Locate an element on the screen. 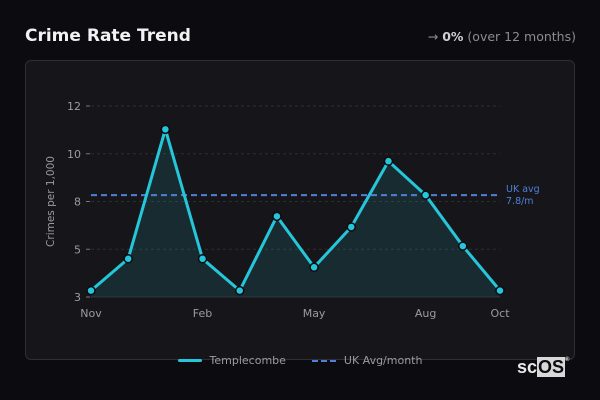 Image resolution: width=600 pixels, height=400 pixels. legend-item-series: Templecombe is located at coordinates (231, 360).